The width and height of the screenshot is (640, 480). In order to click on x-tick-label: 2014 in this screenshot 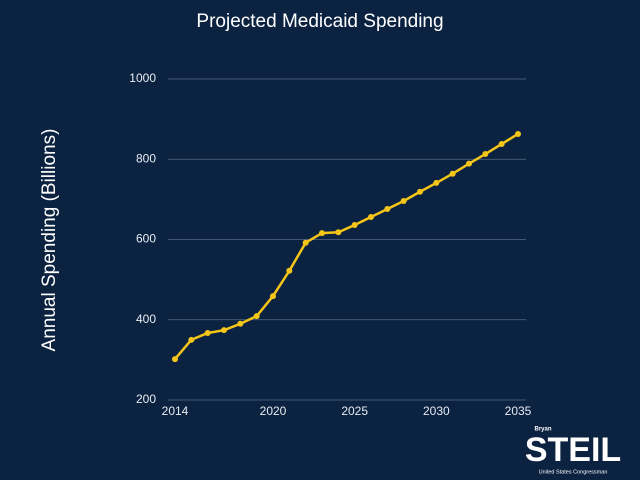, I will do `click(175, 411)`.